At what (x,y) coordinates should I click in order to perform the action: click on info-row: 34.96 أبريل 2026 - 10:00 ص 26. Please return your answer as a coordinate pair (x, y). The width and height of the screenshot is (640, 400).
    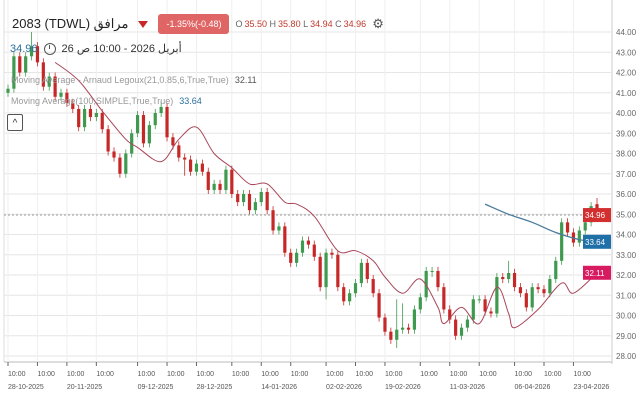
    Looking at the image, I should click on (96, 48).